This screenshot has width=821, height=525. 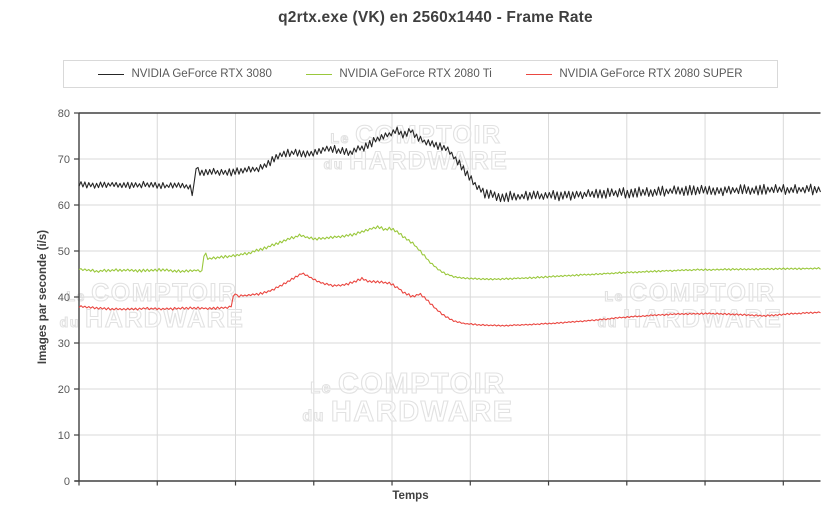 I want to click on y-tick-label: 80, so click(x=64, y=114).